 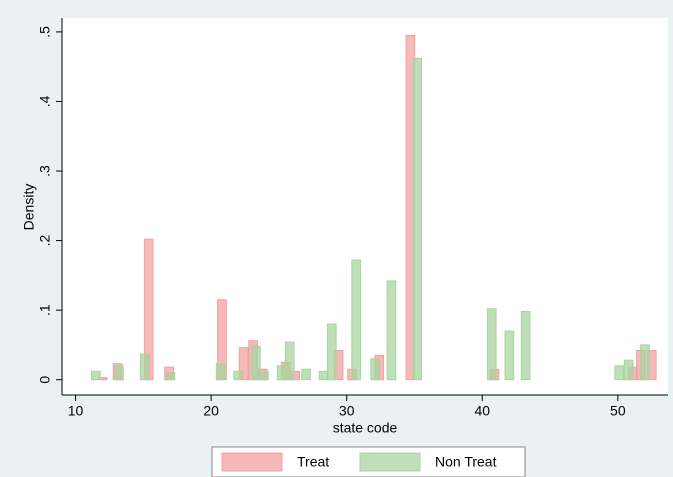 I want to click on x-tick-label: 10, so click(x=76, y=411).